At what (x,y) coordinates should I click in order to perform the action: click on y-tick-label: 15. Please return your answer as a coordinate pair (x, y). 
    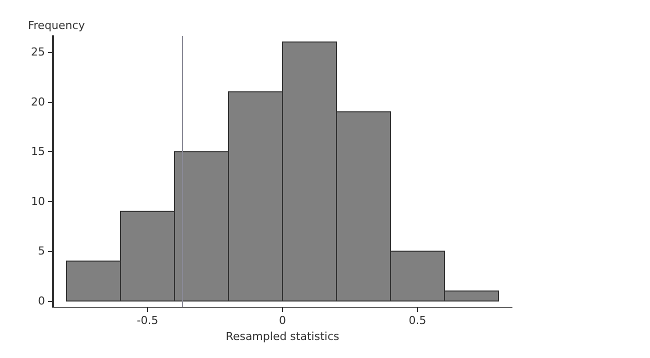
    Looking at the image, I should click on (38, 151).